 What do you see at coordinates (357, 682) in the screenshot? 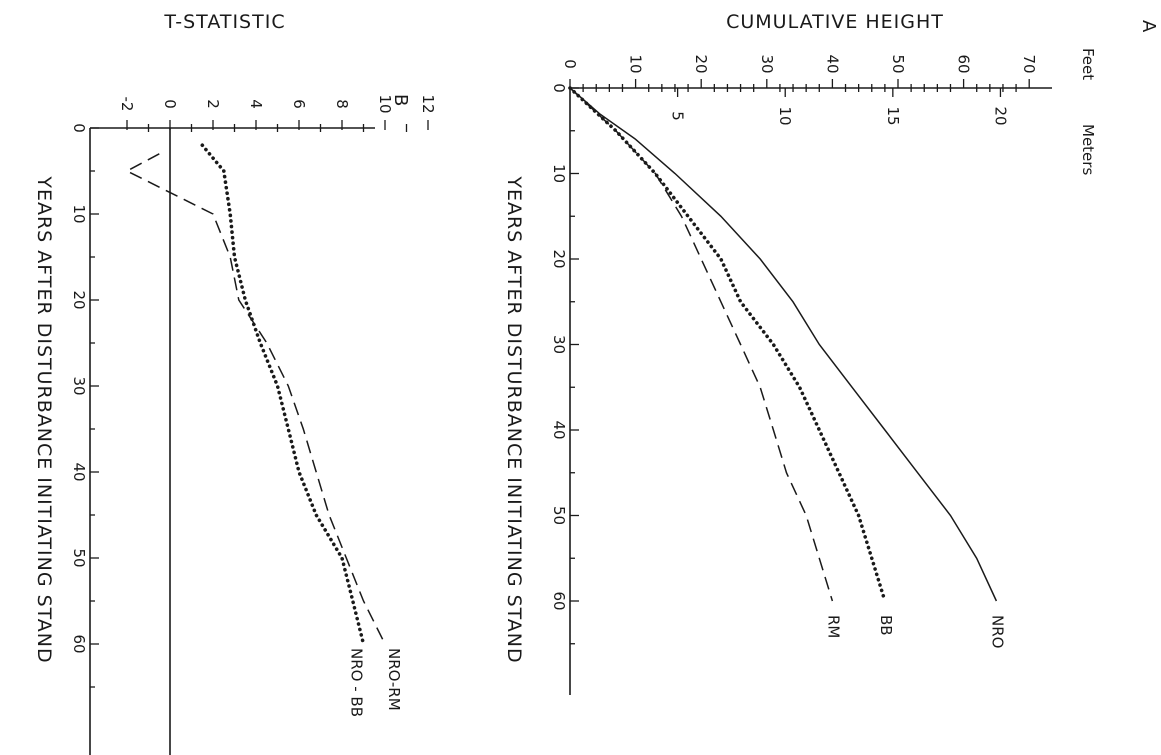
I see `series-label-nro-bb: NRO - BB` at bounding box center [357, 682].